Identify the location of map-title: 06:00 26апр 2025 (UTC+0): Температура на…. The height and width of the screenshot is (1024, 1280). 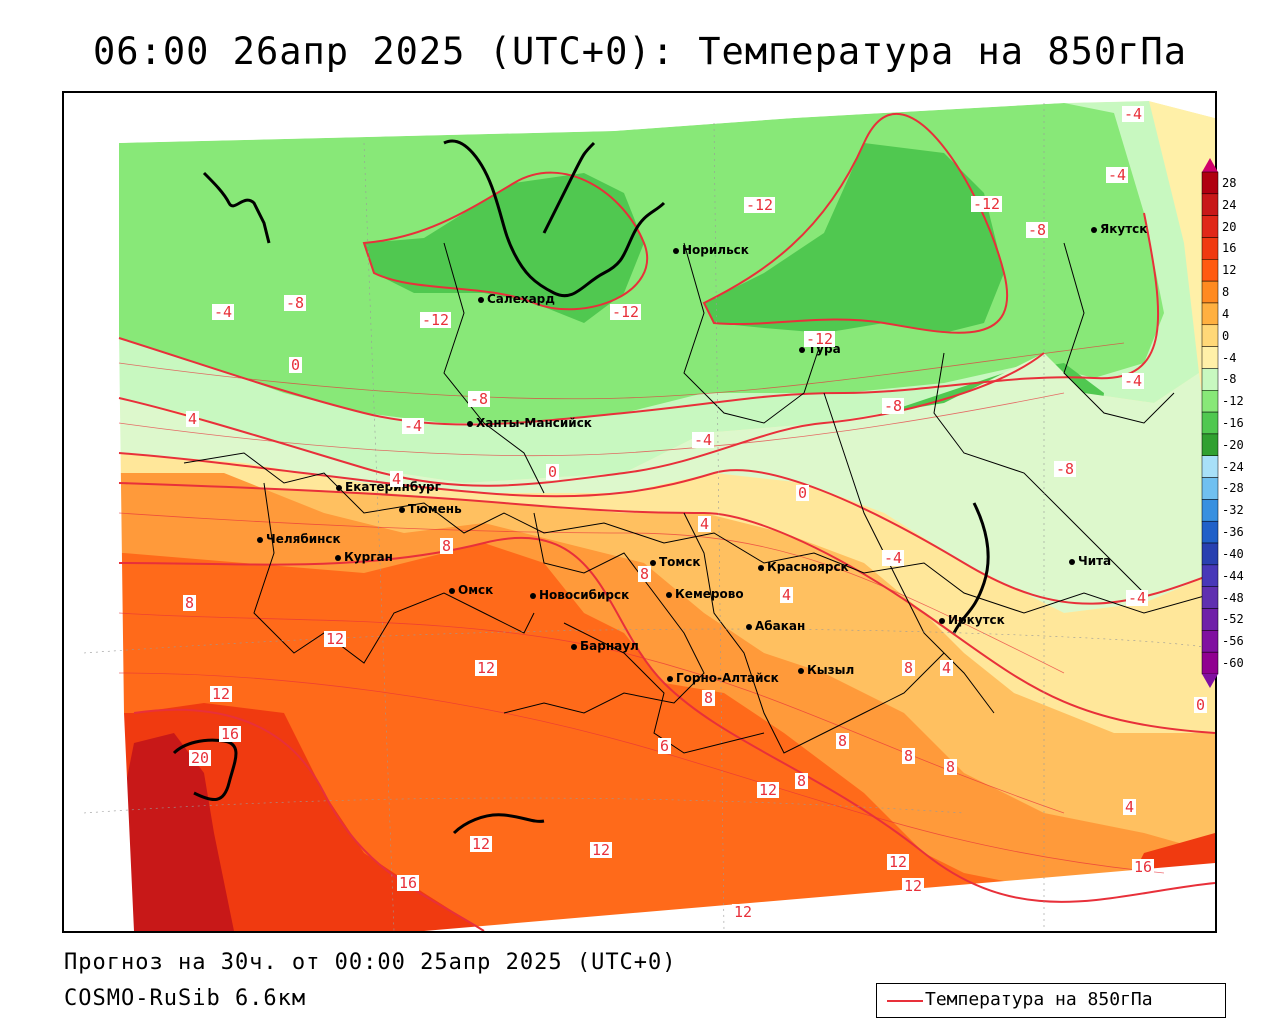
(640, 51).